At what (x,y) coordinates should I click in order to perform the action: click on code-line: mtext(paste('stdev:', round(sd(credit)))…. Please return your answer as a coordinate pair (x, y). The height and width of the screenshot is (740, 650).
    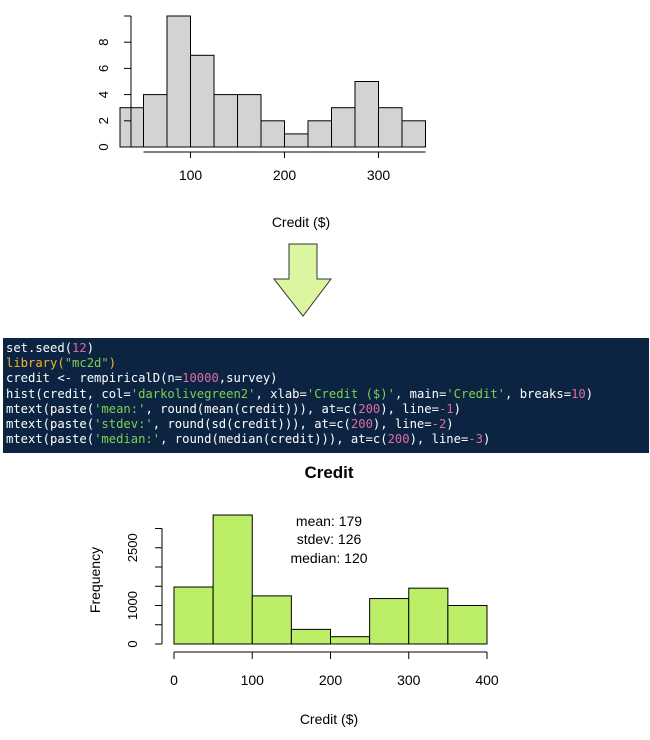
    Looking at the image, I should click on (327, 424).